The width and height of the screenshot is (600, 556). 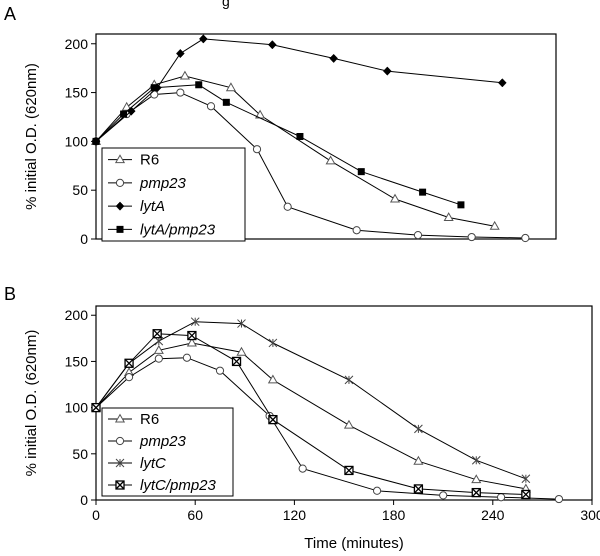 I want to click on series-lyta-pmp23, so click(x=278, y=145).